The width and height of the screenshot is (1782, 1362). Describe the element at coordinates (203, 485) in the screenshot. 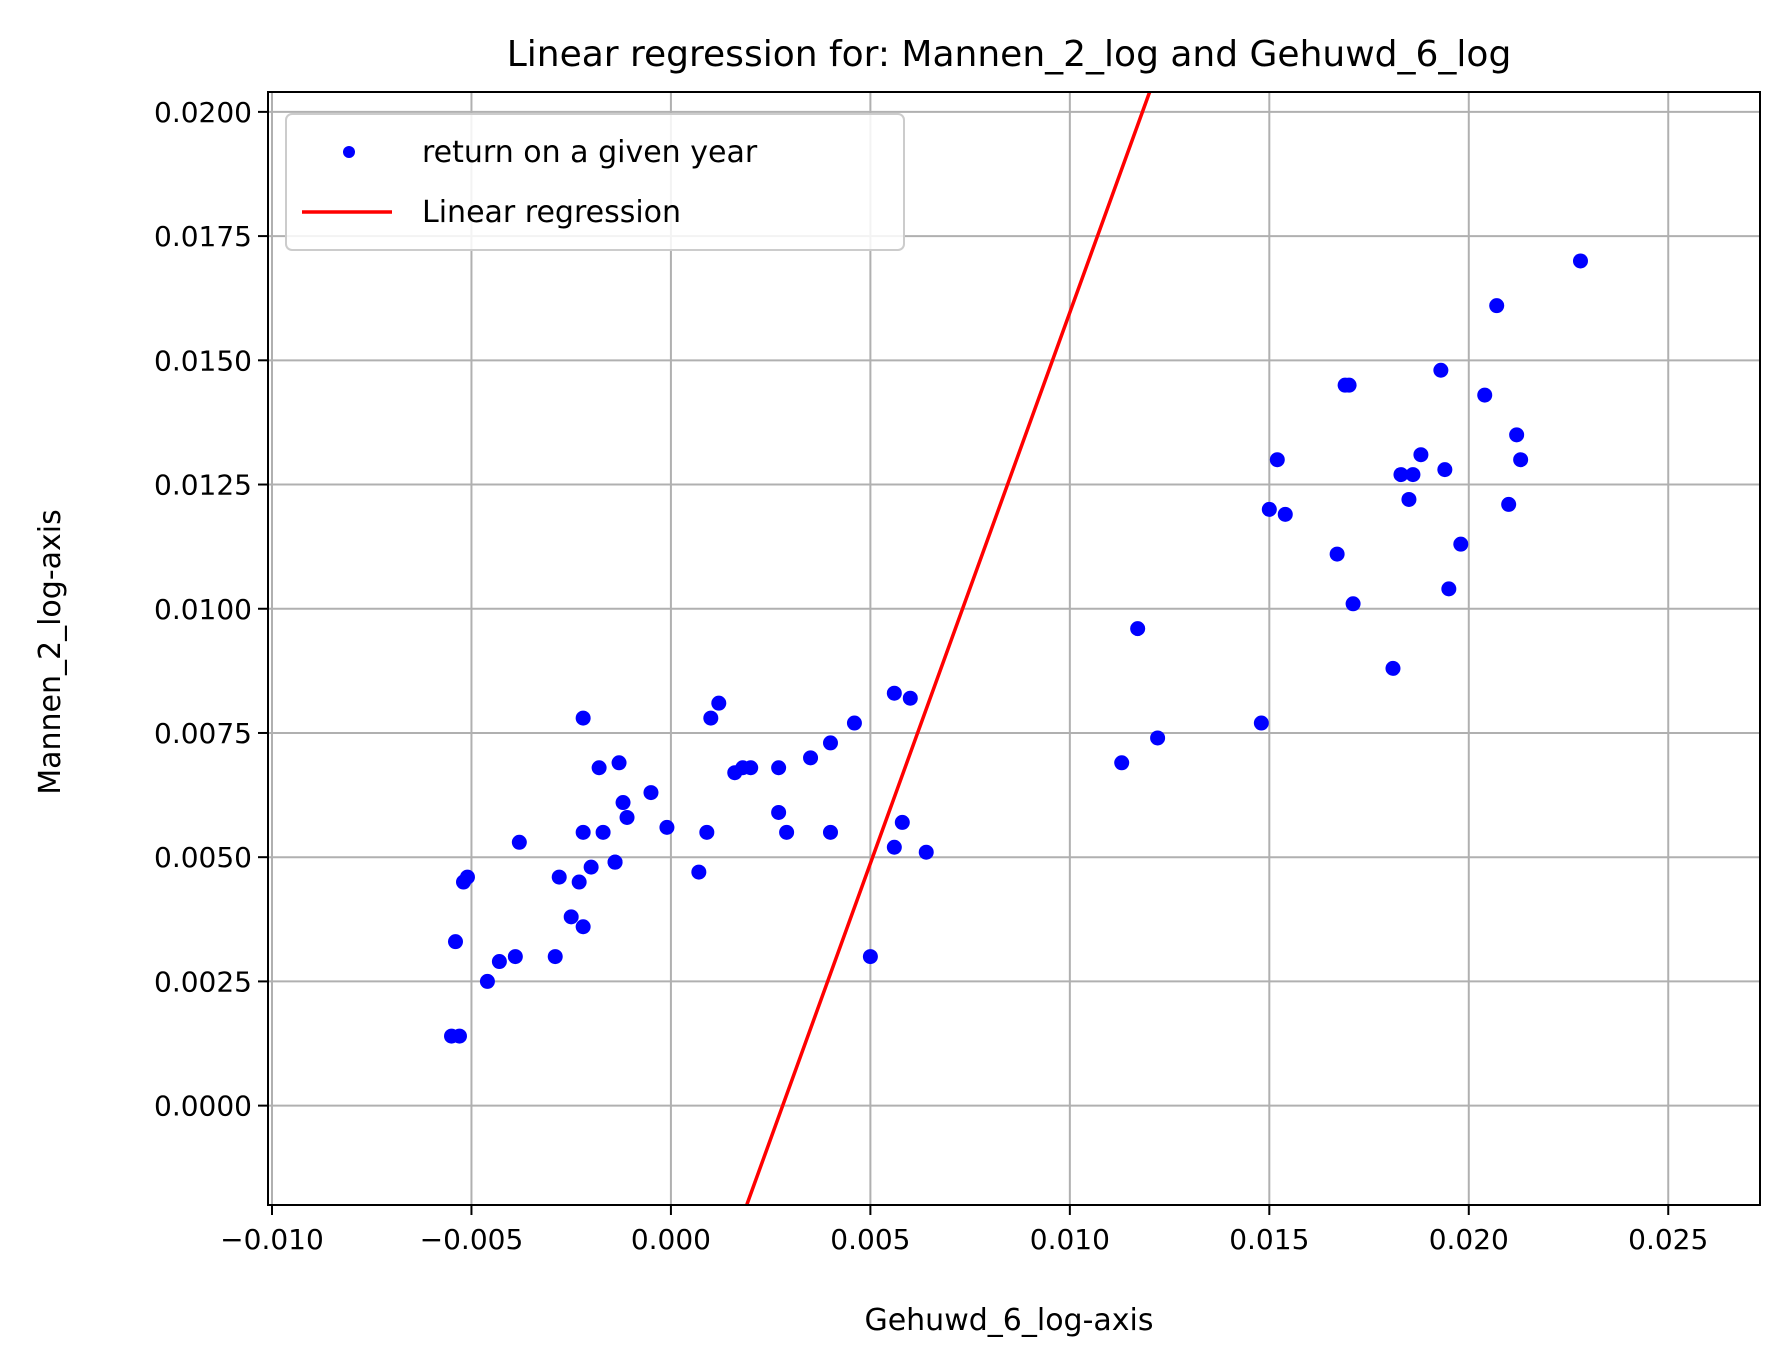

I see `y-tick-label: 0.0125` at that location.